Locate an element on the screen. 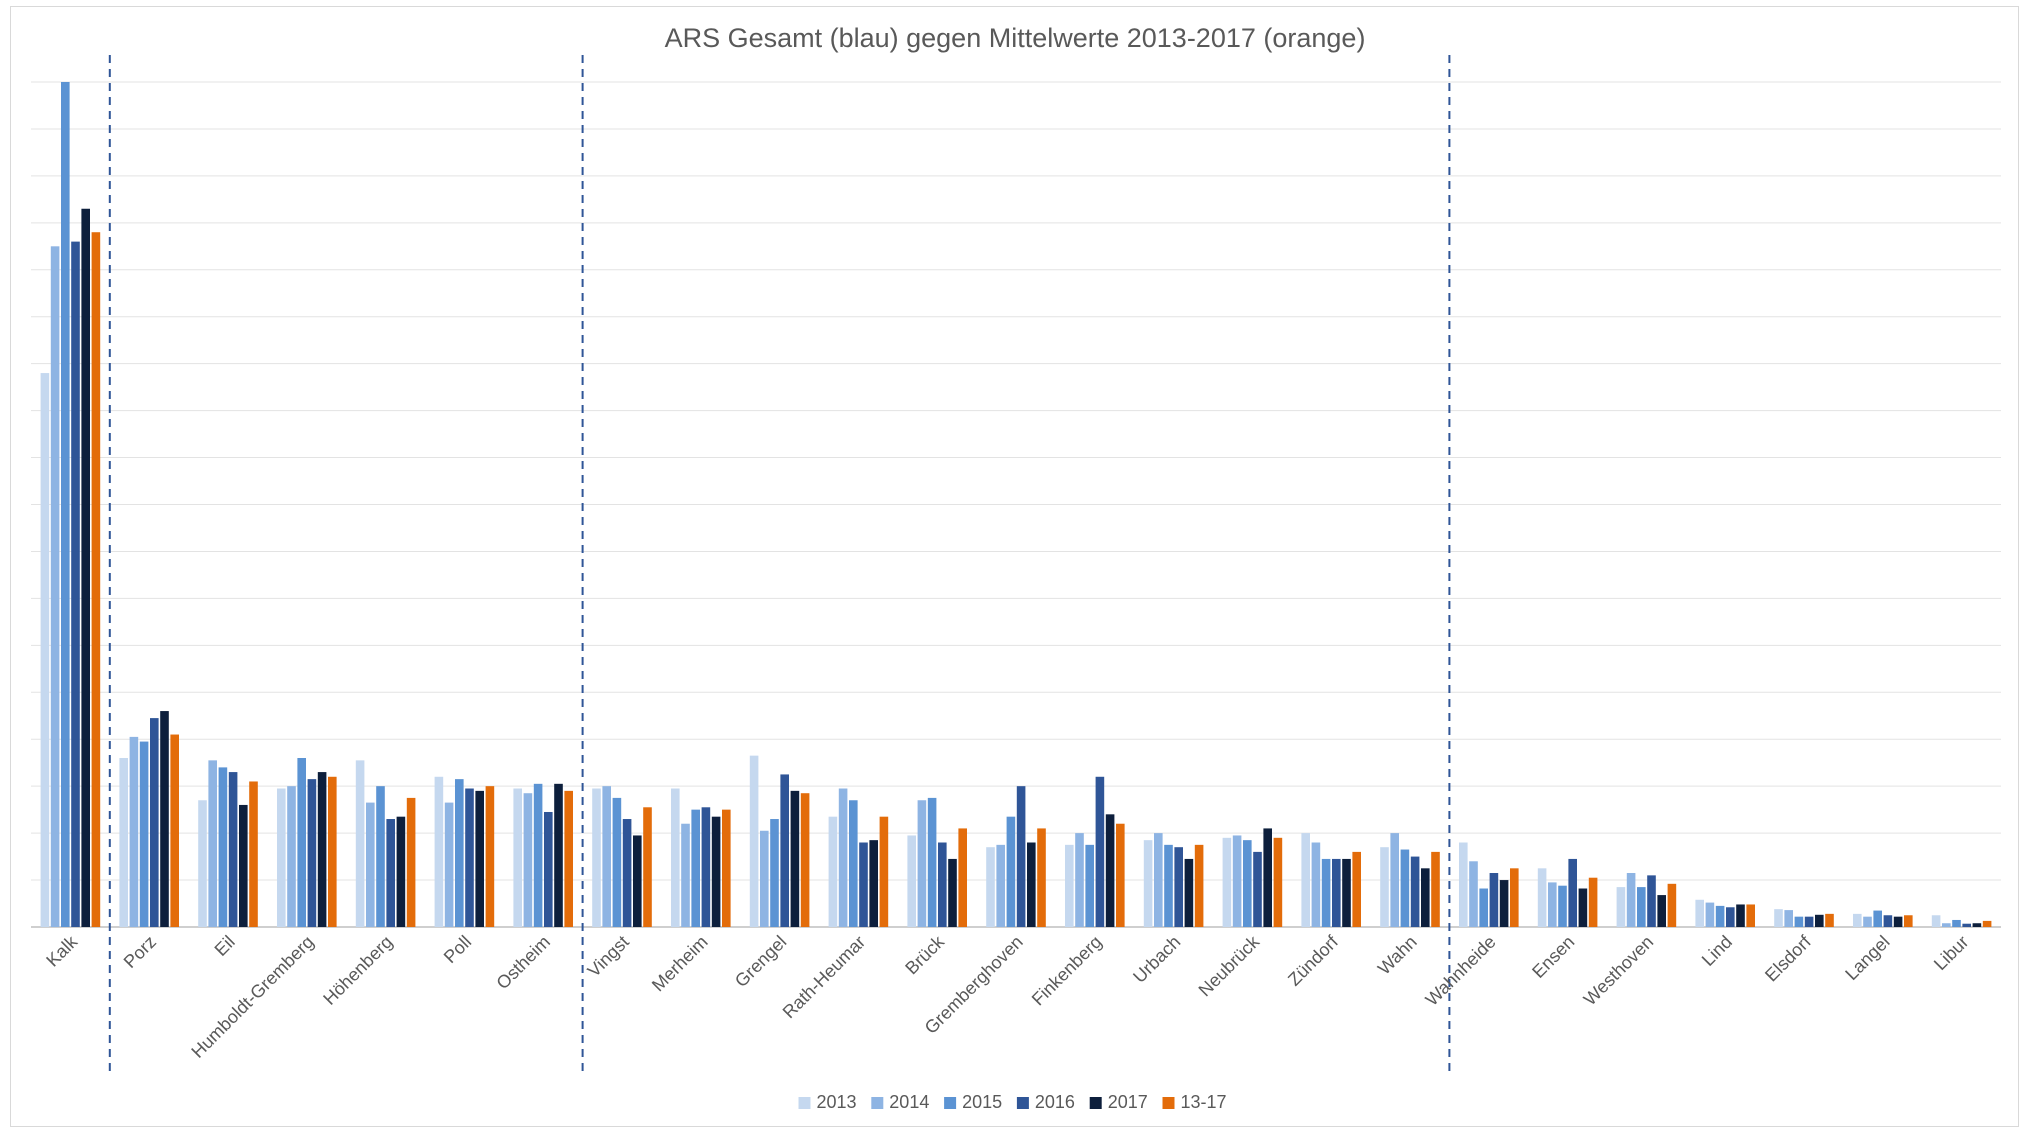  x-tick-label: Langel is located at coordinates (1867, 958).